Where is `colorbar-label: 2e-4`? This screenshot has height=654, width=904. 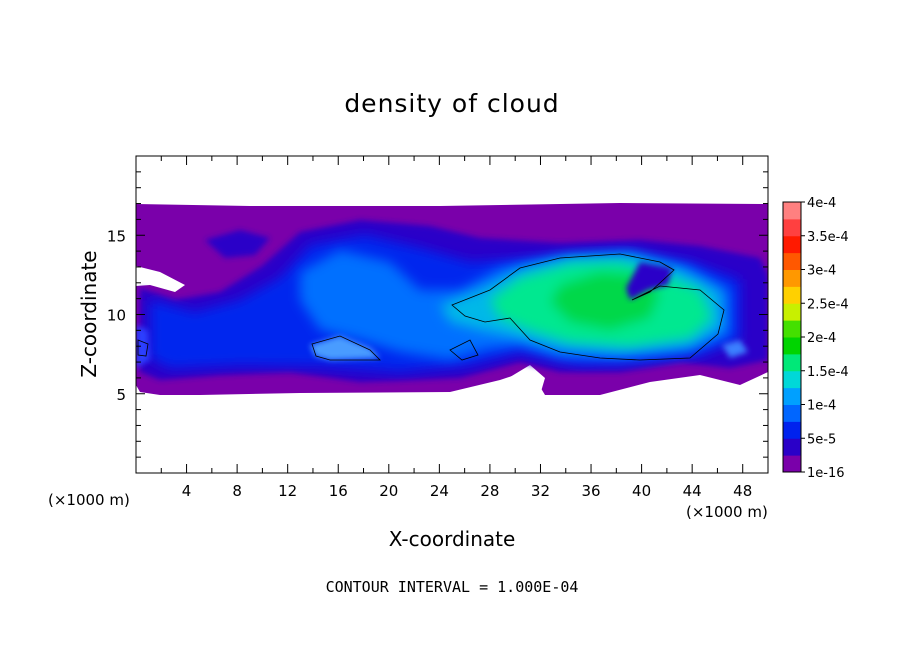
colorbar-label: 2e-4 is located at coordinates (821, 338).